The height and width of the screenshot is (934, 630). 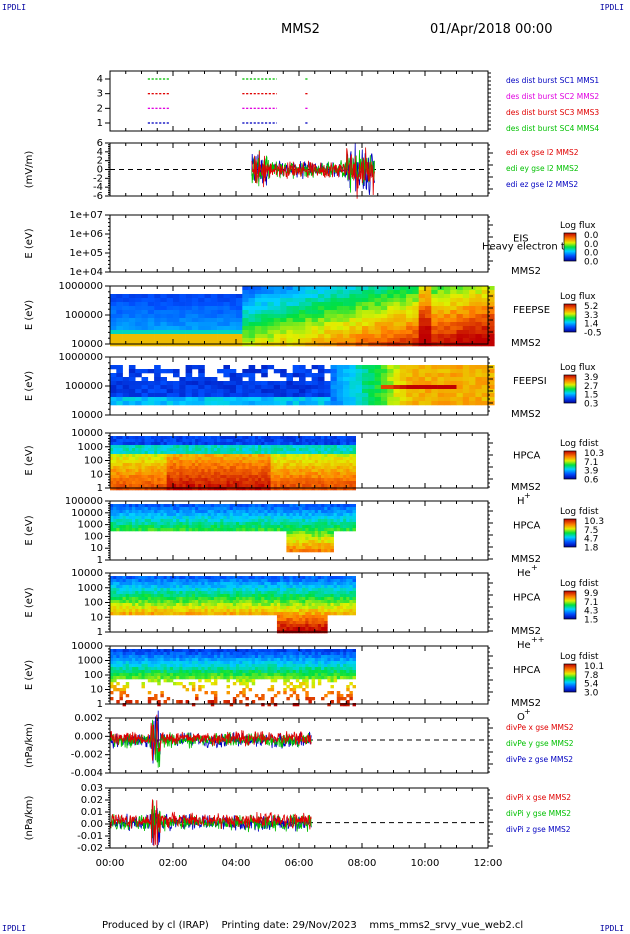 What do you see at coordinates (100, 143) in the screenshot?
I see `y-tick-label: 6` at bounding box center [100, 143].